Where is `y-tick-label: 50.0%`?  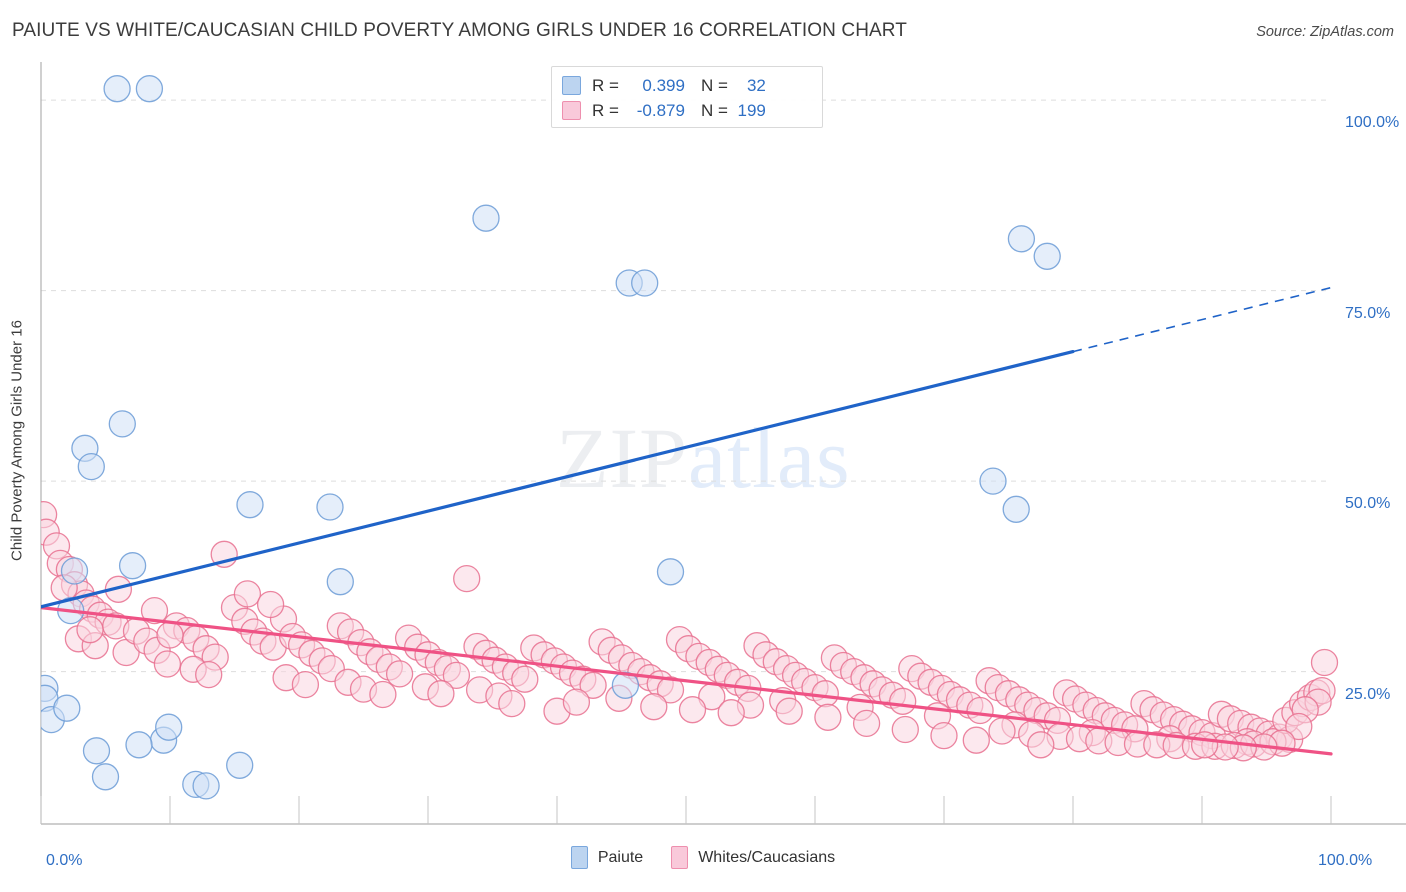 y-tick-label: 50.0% is located at coordinates (1368, 504).